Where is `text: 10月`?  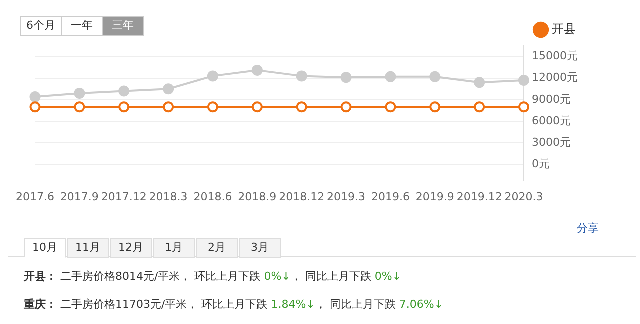 text: 10月 is located at coordinates (45, 248).